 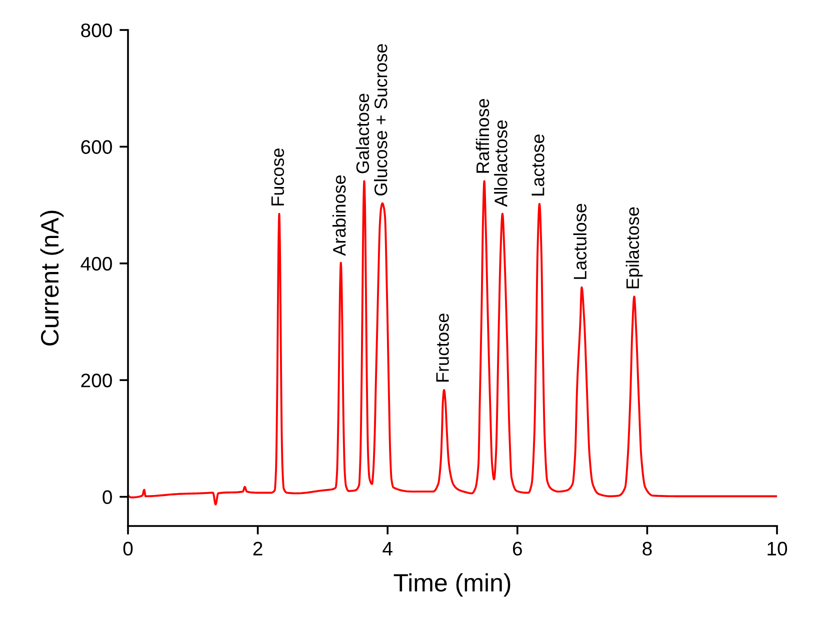 I want to click on y-tick-label: 0, so click(x=107, y=497).